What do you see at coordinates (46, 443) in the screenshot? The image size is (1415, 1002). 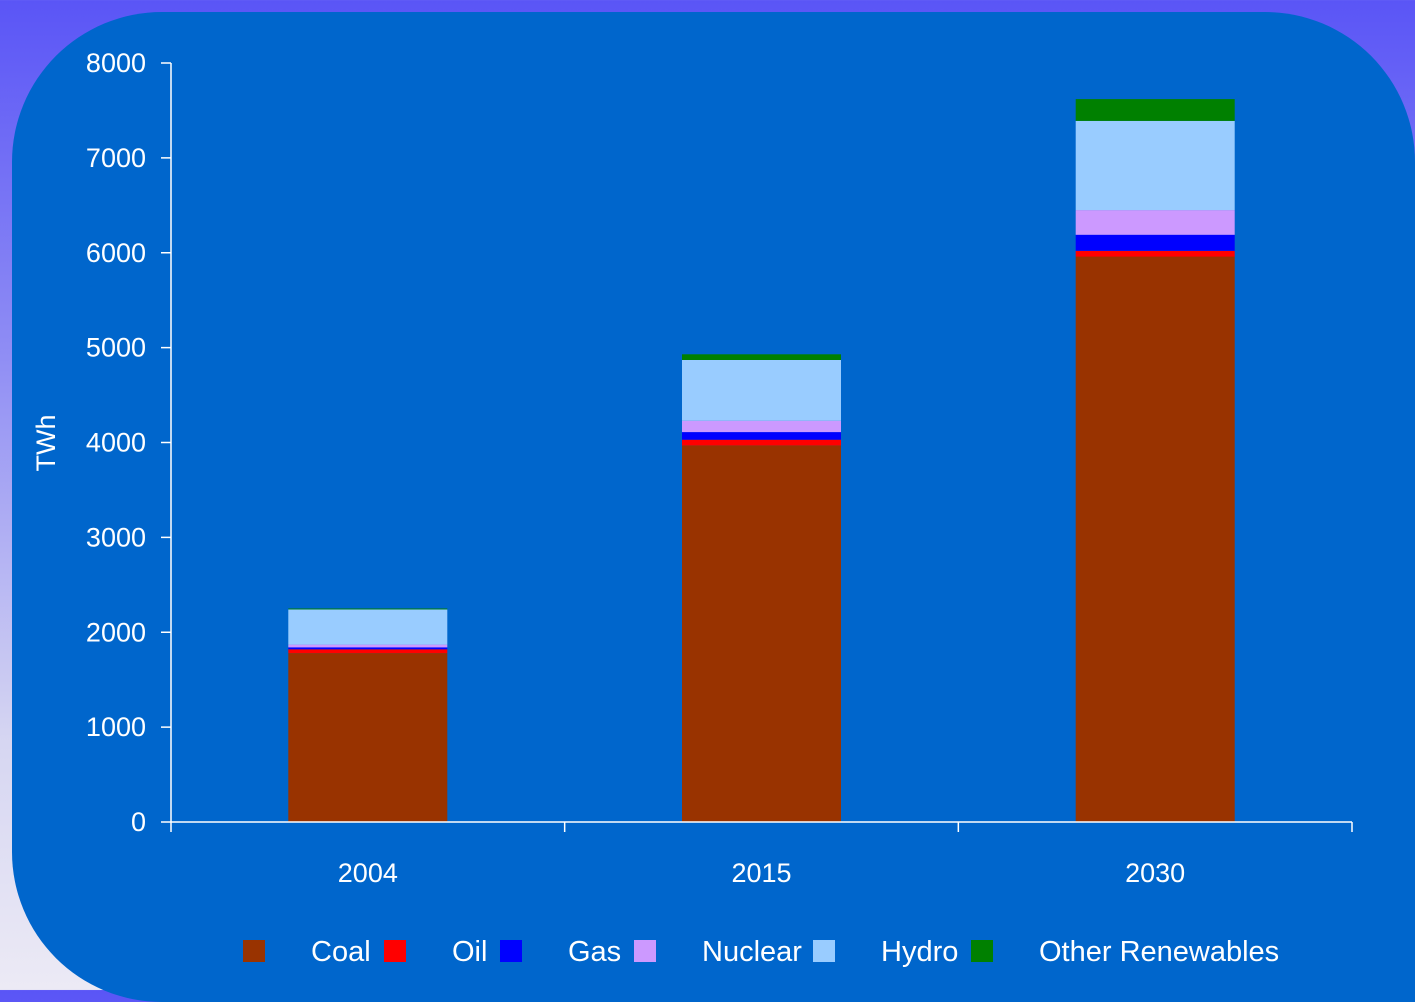 I see `y-axis-label: TWh` at bounding box center [46, 443].